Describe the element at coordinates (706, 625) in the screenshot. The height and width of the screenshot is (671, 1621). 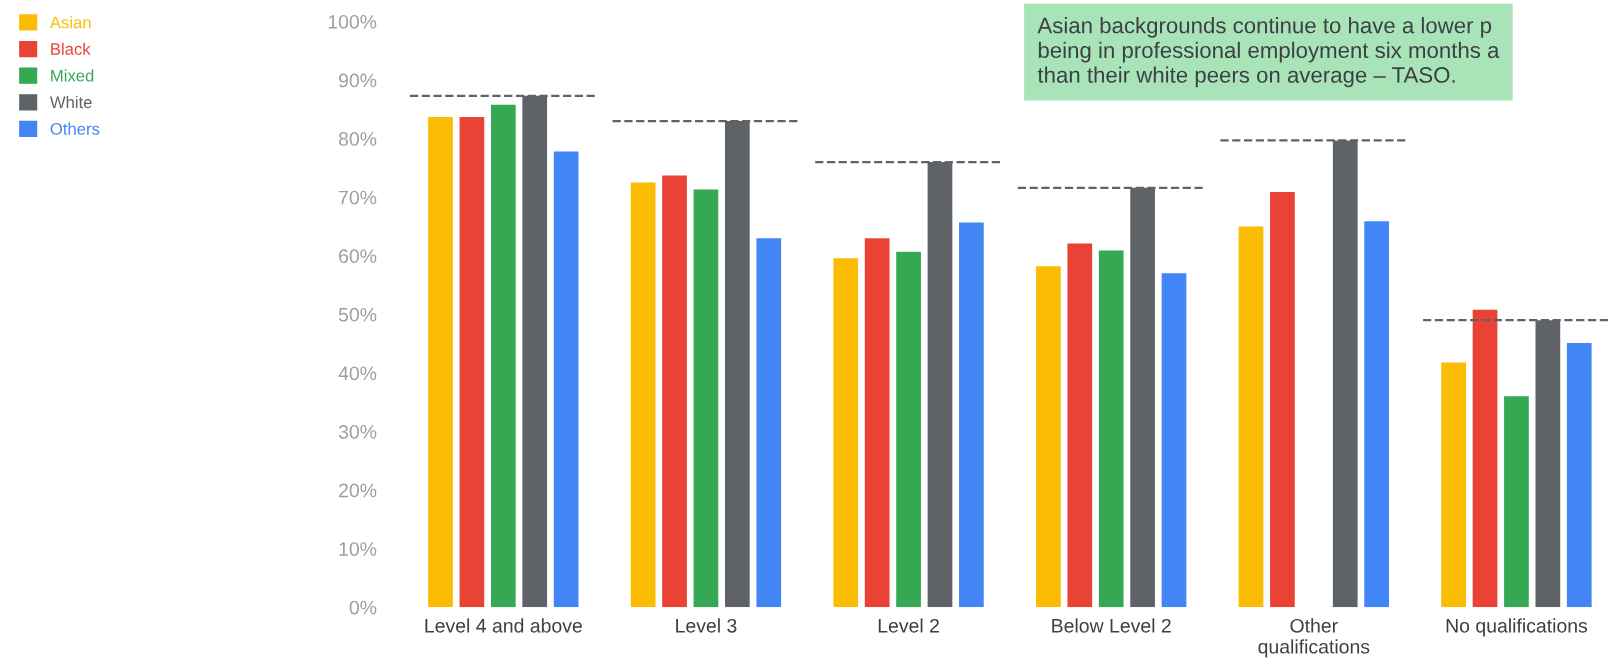
I see `x-tick-label: Level 3` at that location.